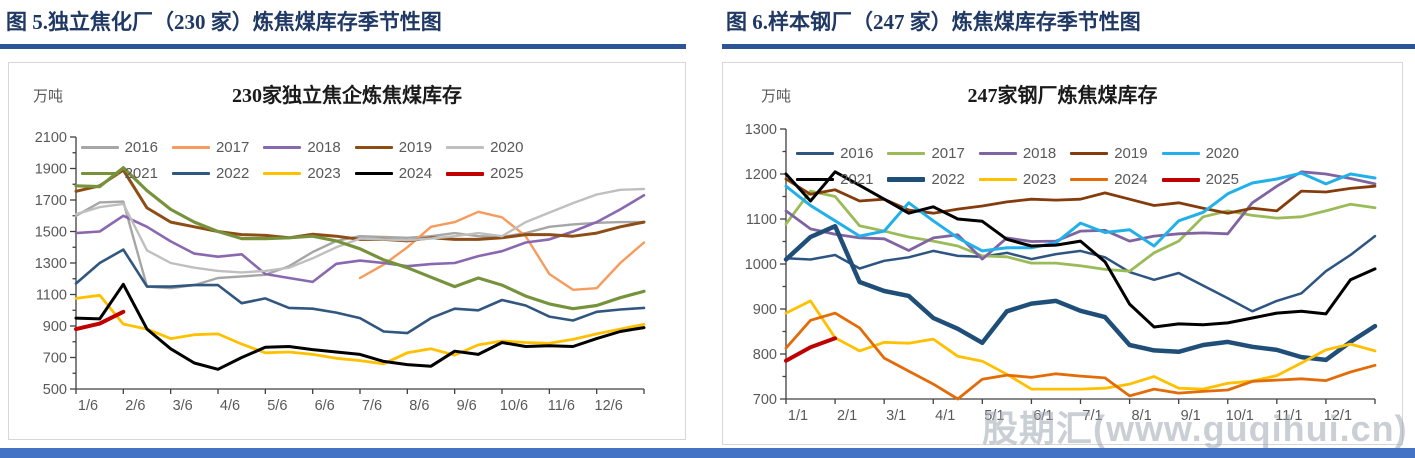 Image resolution: width=1415 pixels, height=458 pixels. I want to click on series-line-2022, so click(360, 291).